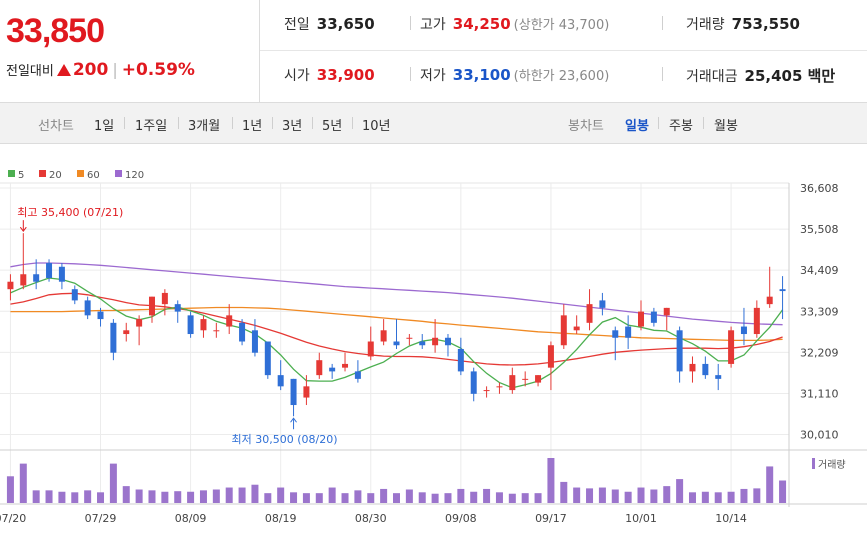 The width and height of the screenshot is (867, 540). Describe the element at coordinates (104, 126) in the screenshot. I see `period-1d: 1일` at that location.